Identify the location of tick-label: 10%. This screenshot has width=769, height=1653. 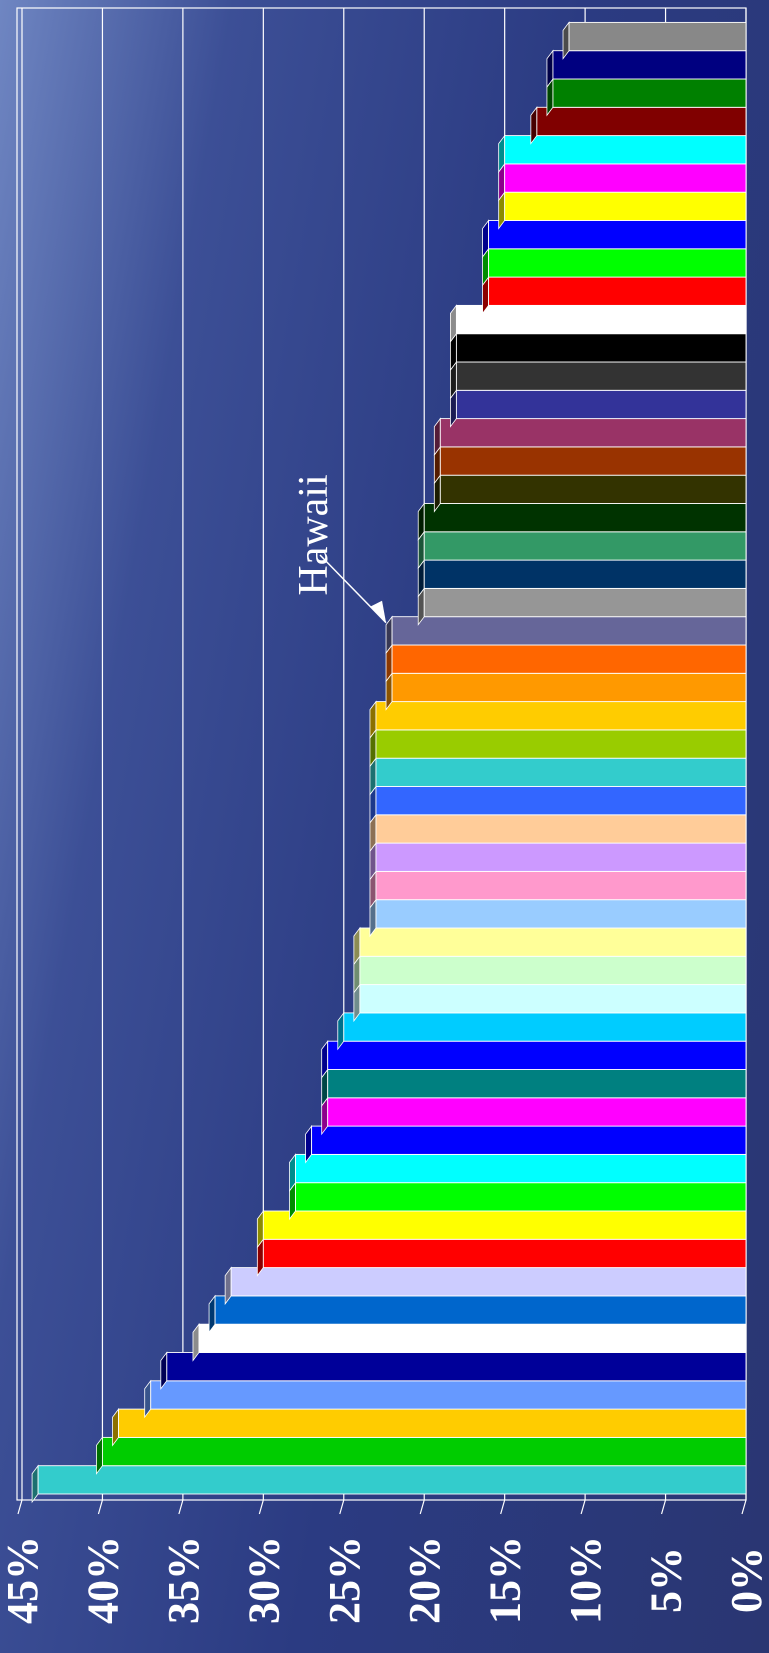
(585, 1580).